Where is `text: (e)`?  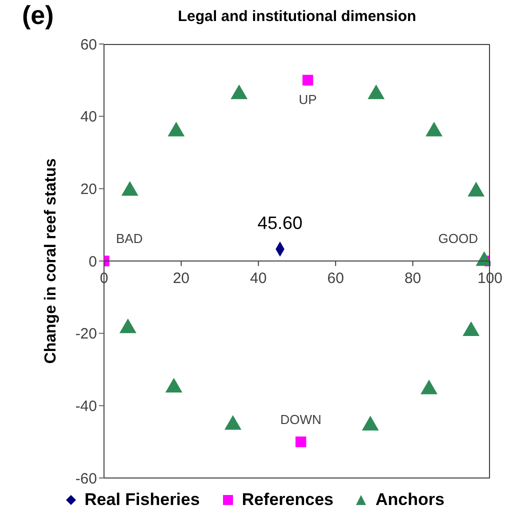 text: (e) is located at coordinates (38, 15).